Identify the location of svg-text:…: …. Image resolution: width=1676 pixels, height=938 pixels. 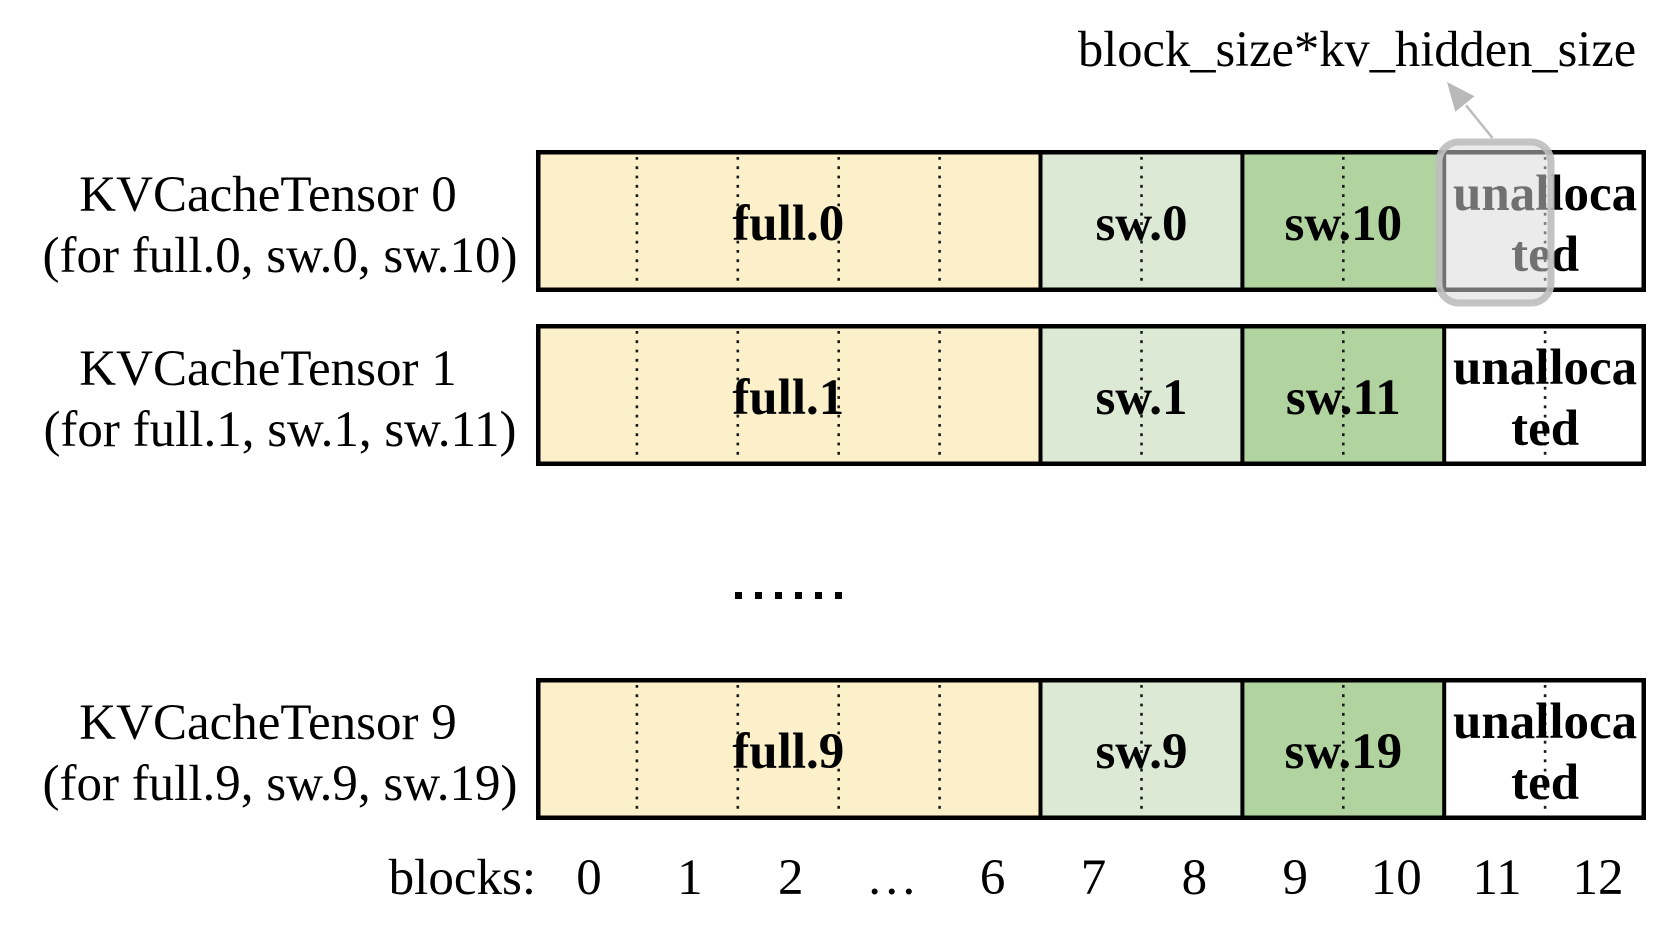
(891, 878).